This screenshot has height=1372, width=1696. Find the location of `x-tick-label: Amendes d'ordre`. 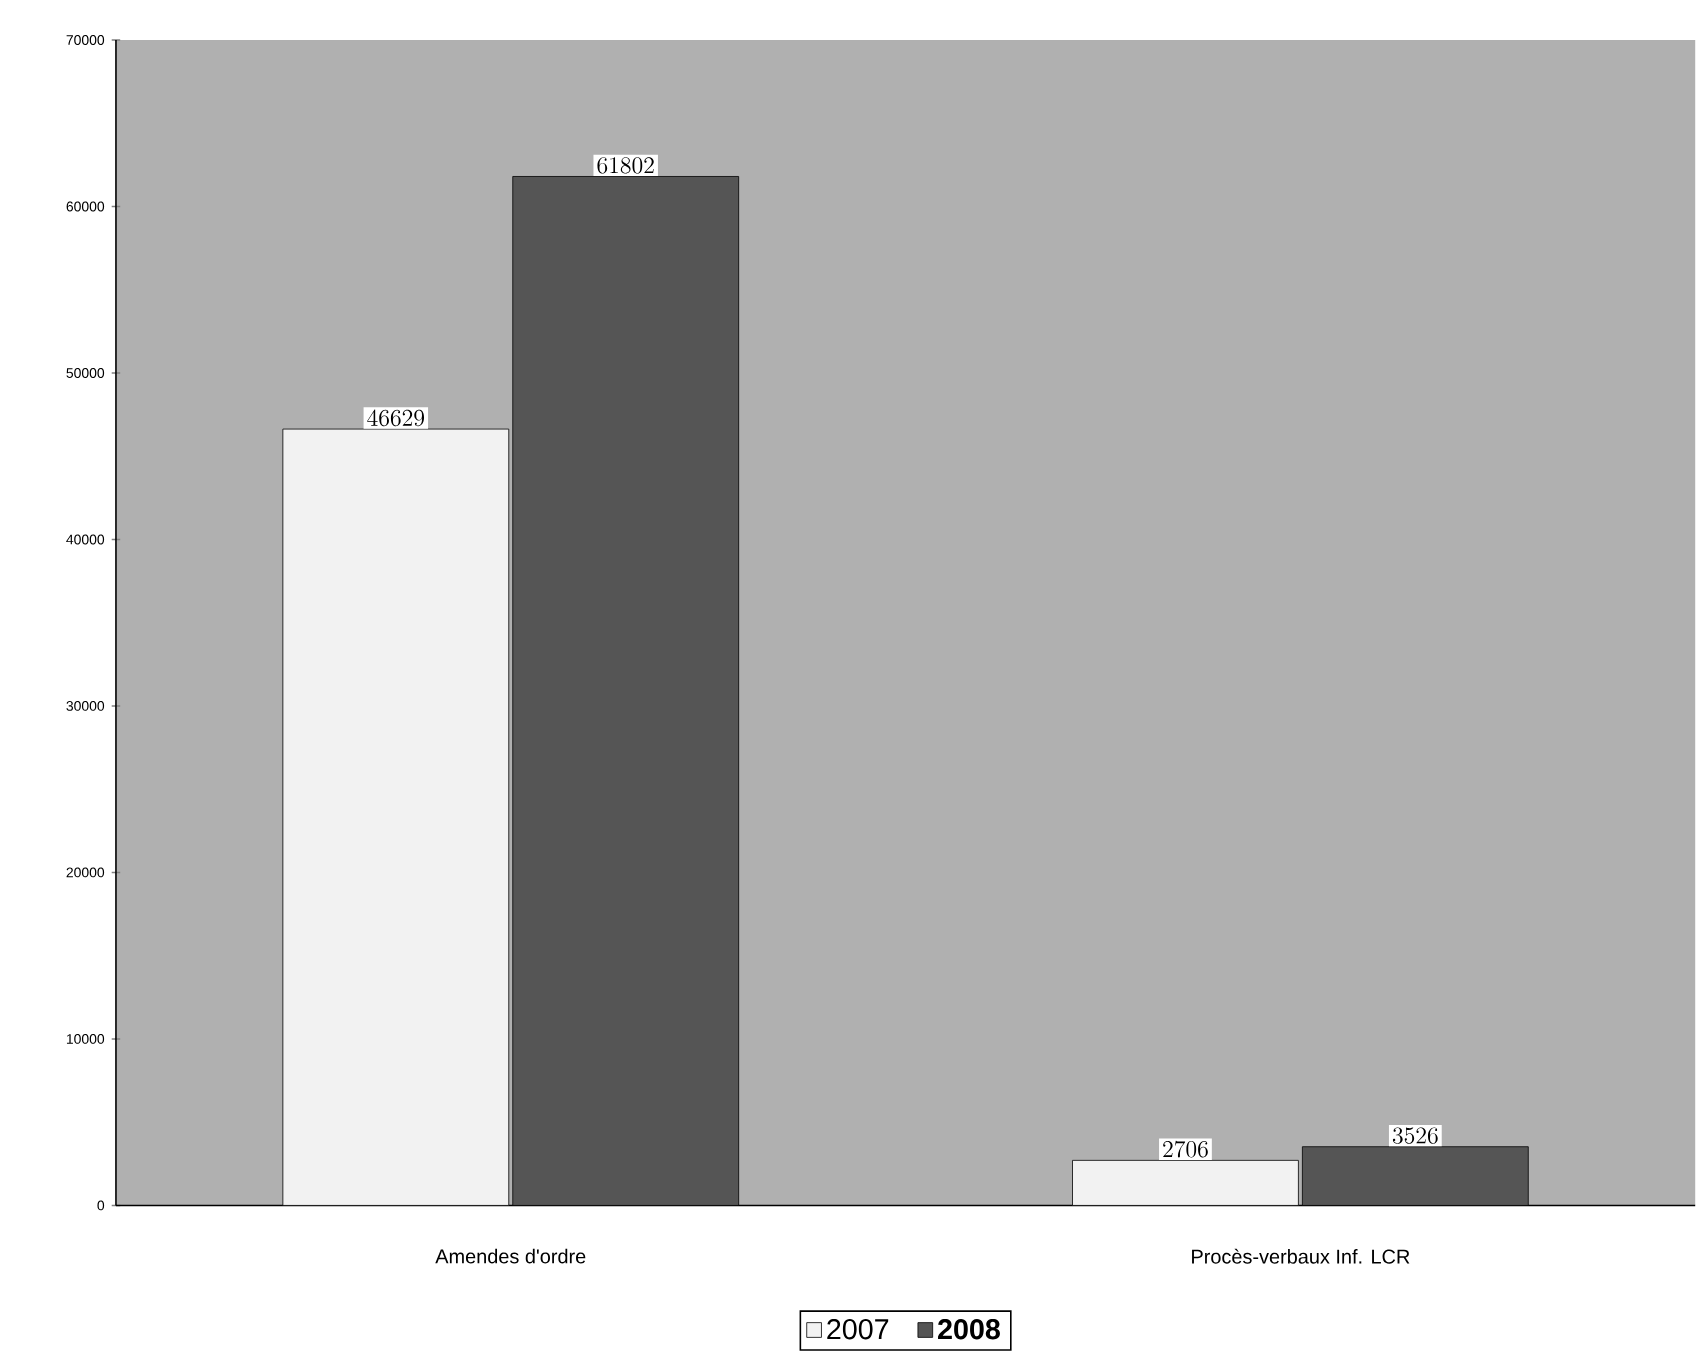

x-tick-label: Amendes d'ordre is located at coordinates (510, 1256).